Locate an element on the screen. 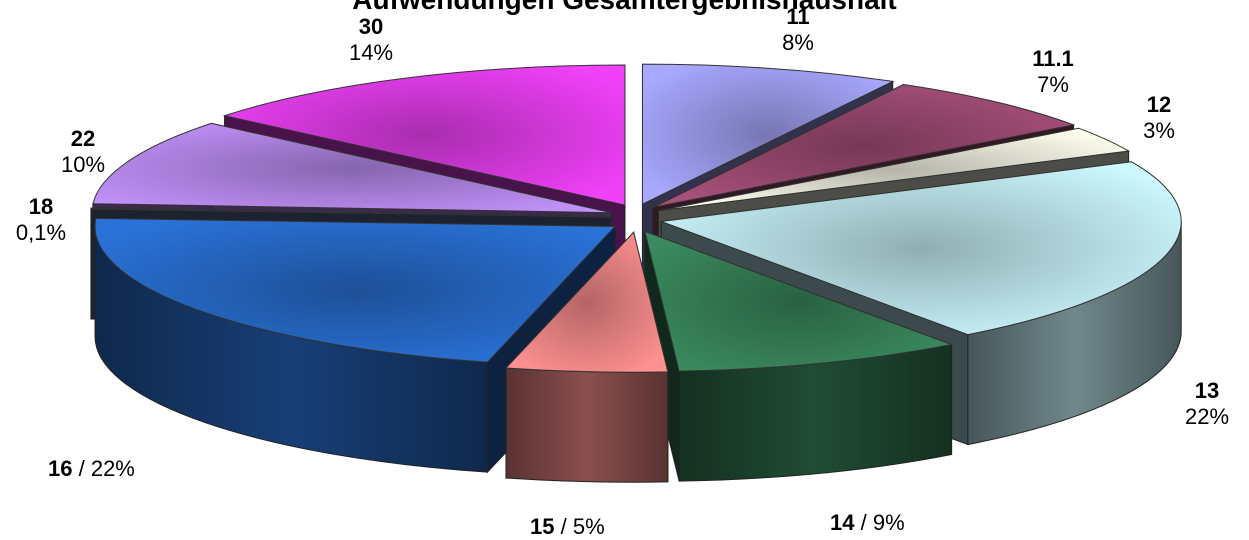  slice-name: 18 is located at coordinates (41, 206).